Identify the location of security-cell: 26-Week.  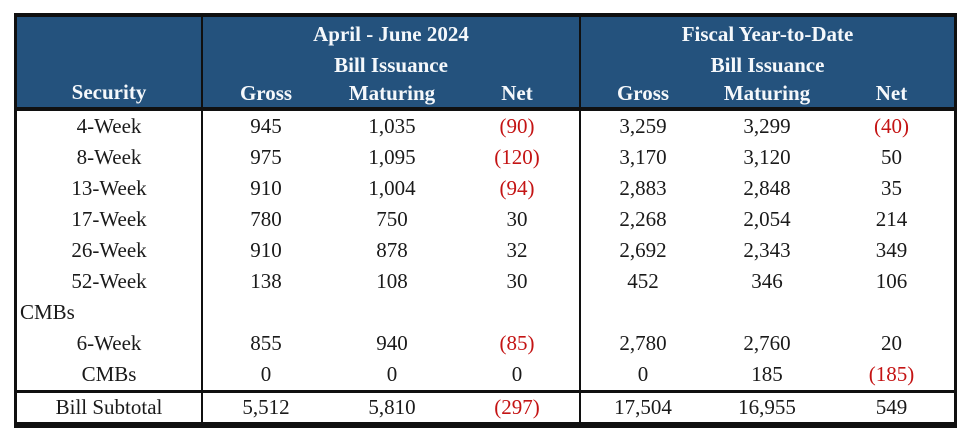
(110, 250).